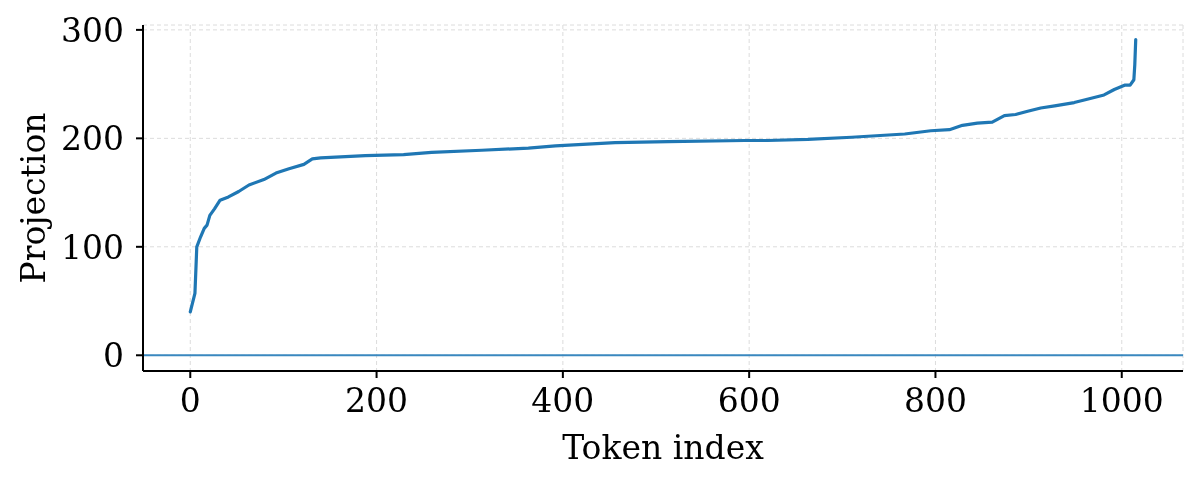  I want to click on y-tick-label: 0, so click(113, 355).